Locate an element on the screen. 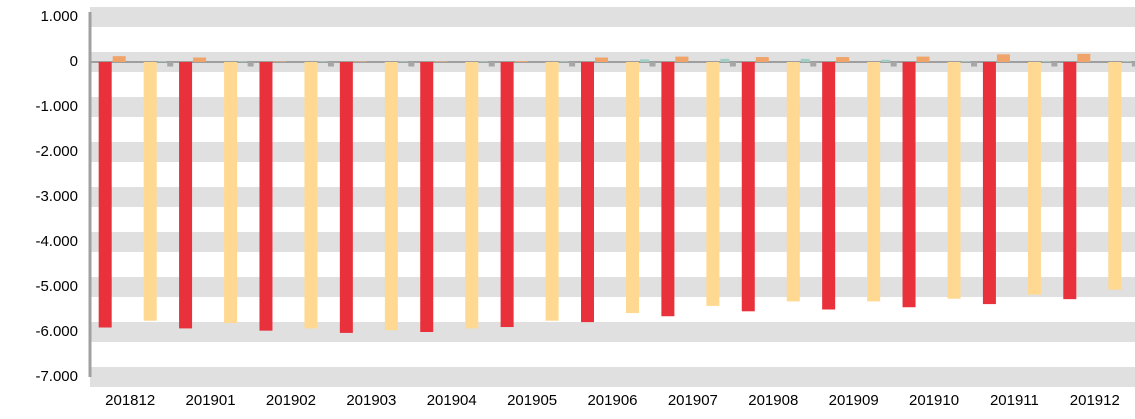 The height and width of the screenshot is (419, 1135). y-tick-label: -4.000 is located at coordinates (56, 241).